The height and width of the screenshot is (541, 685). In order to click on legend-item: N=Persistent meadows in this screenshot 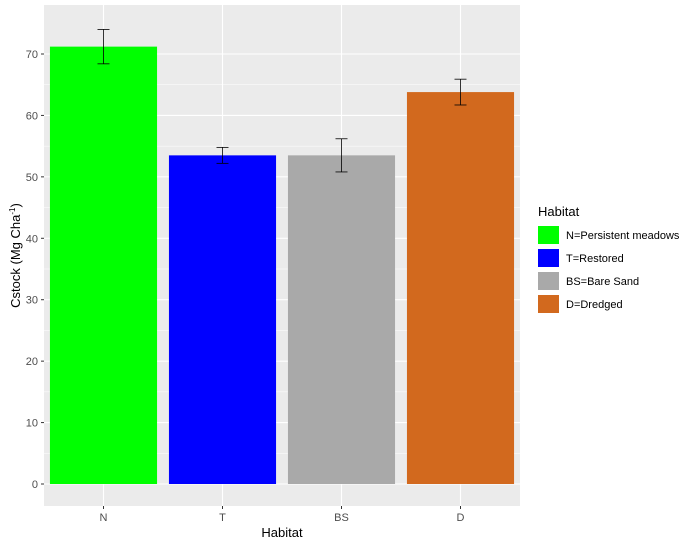, I will do `click(609, 235)`.